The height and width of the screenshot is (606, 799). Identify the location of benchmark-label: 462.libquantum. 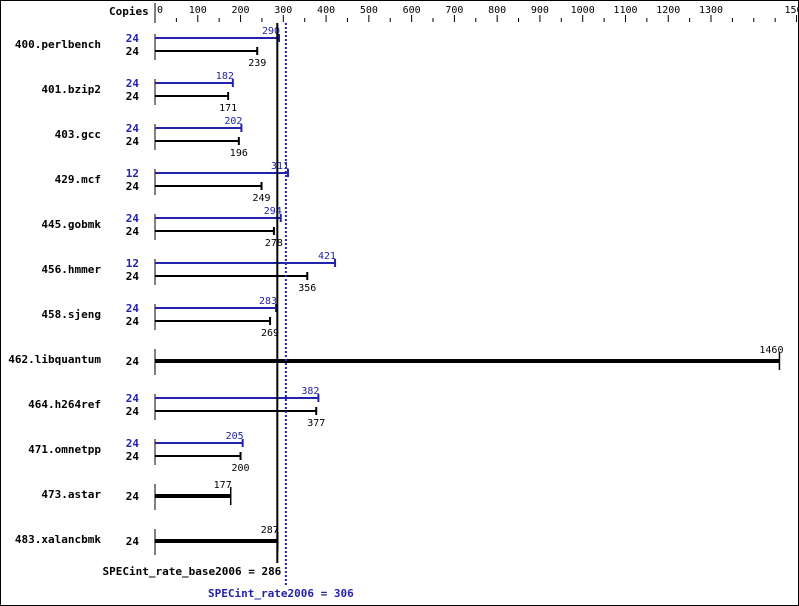
(54, 359).